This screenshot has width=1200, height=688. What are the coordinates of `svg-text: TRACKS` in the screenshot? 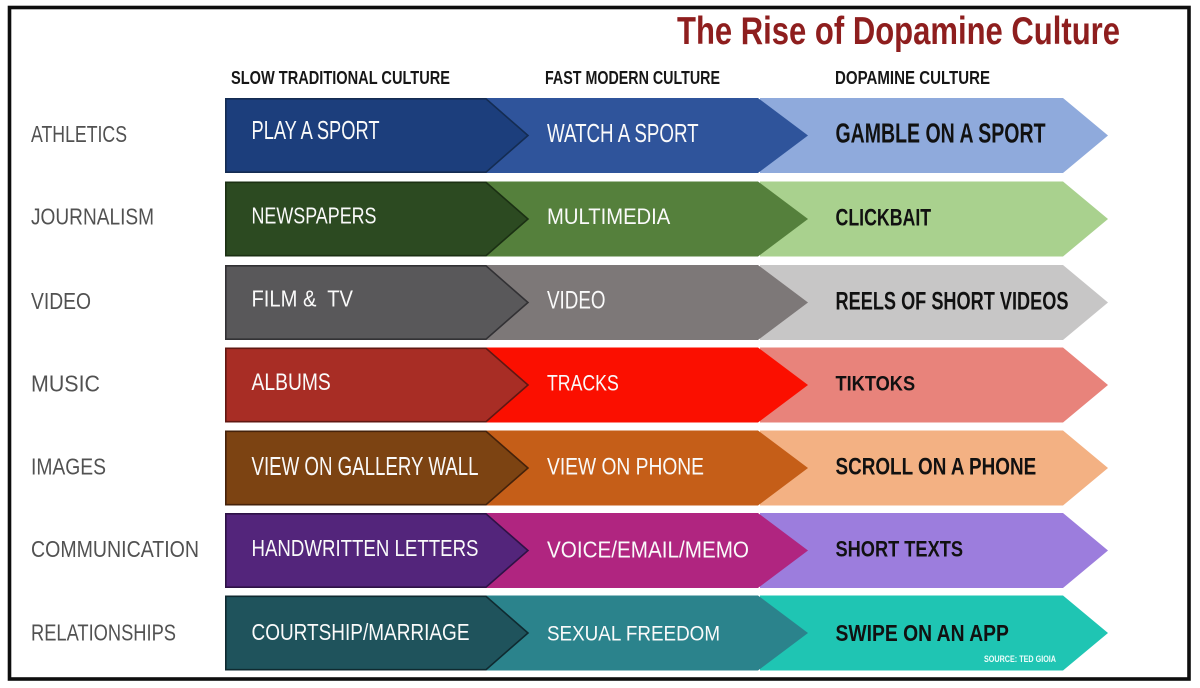 It's located at (583, 382).